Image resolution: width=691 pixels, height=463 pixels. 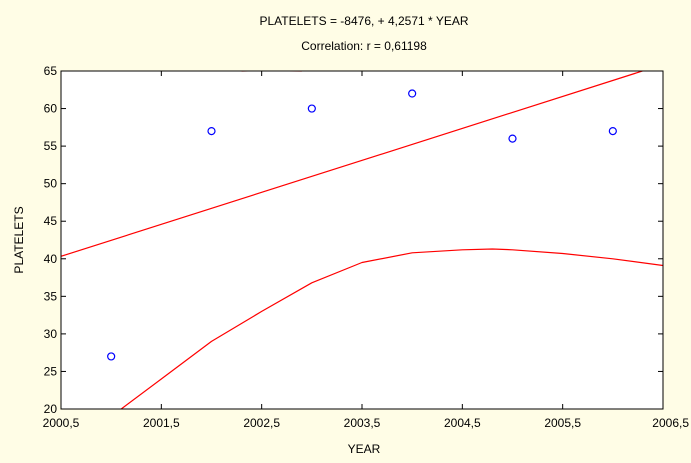 What do you see at coordinates (51, 334) in the screenshot?
I see `y-tick-label: 30` at bounding box center [51, 334].